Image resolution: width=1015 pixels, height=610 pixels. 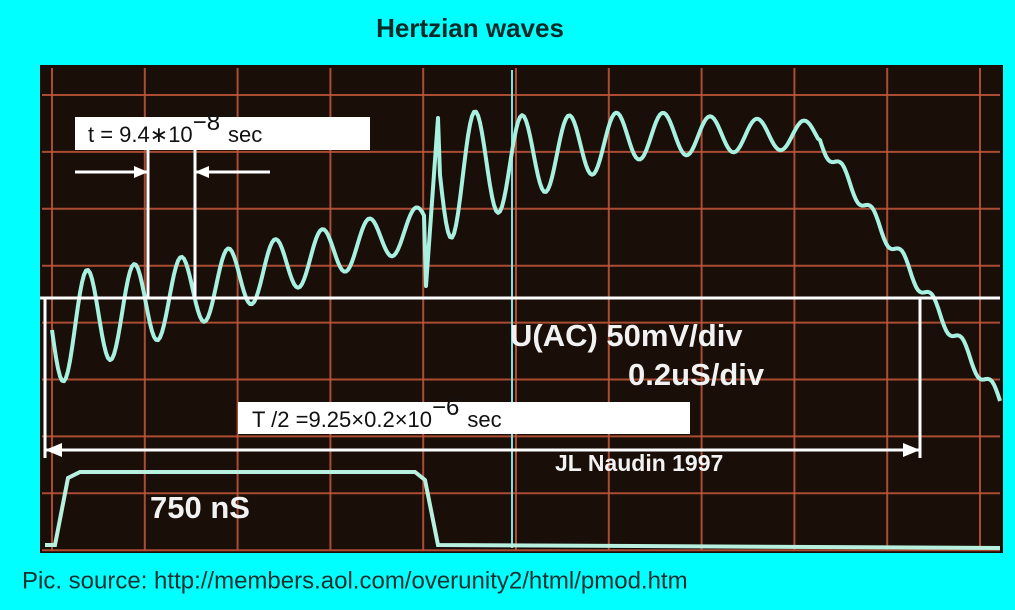 I want to click on time-scale: 0.2uS/div, so click(x=696, y=374).